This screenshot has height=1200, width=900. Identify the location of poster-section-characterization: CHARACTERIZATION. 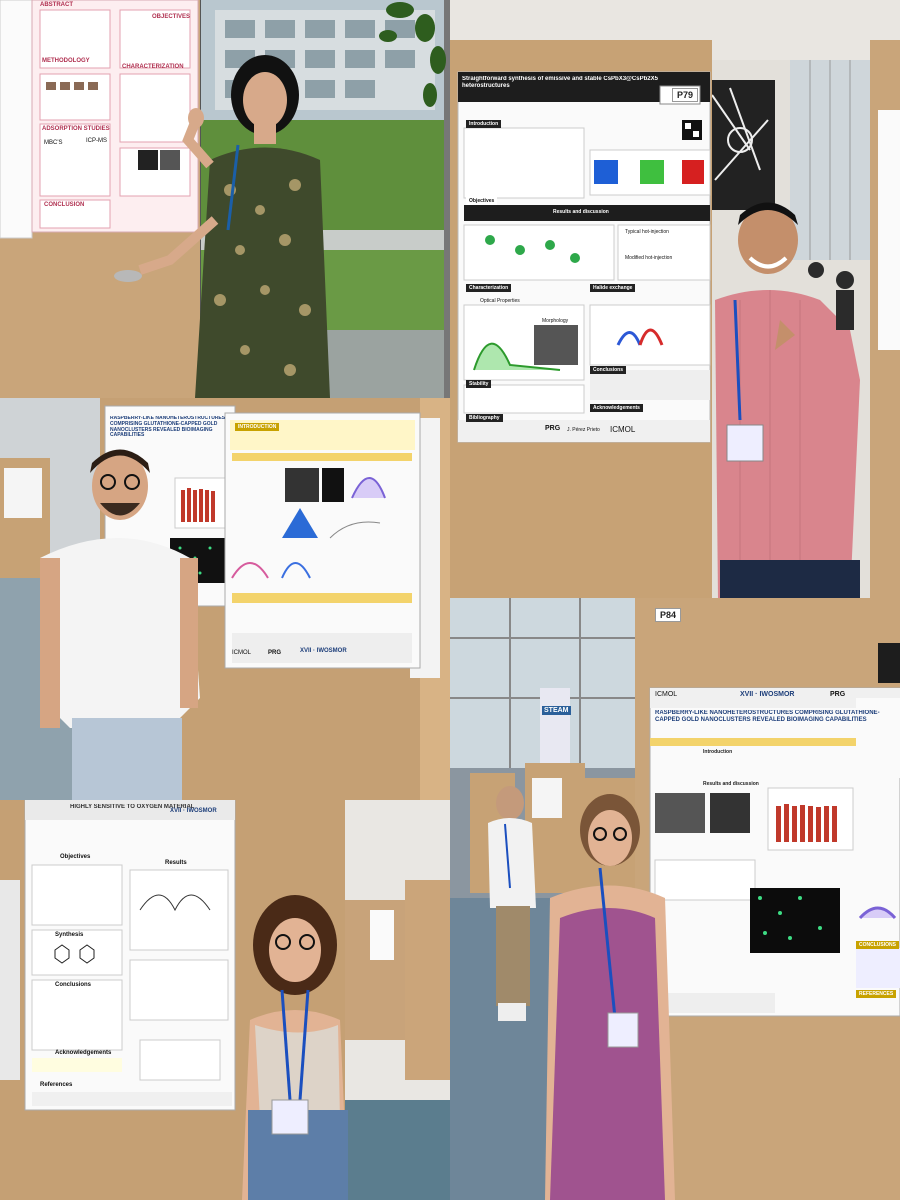
(153, 67).